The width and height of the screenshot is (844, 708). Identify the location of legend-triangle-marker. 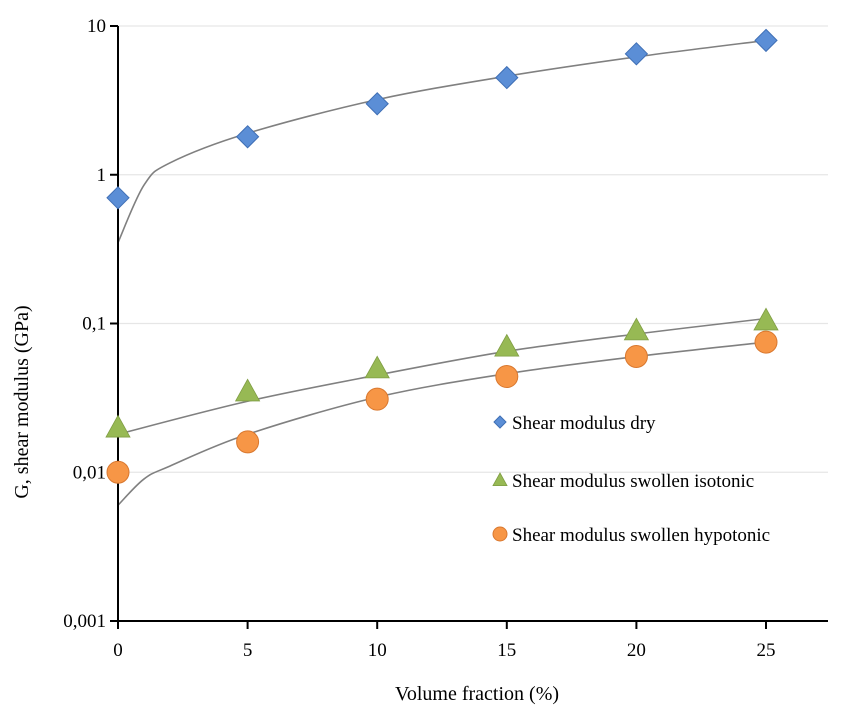
(500, 479).